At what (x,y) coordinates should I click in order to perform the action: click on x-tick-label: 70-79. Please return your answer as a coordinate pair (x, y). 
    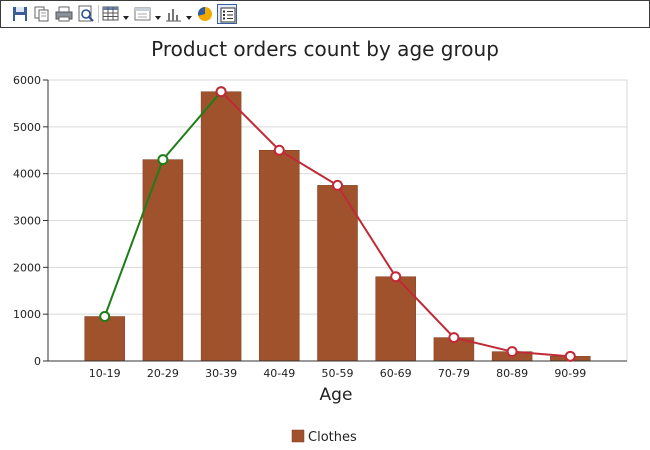
    Looking at the image, I should click on (454, 373).